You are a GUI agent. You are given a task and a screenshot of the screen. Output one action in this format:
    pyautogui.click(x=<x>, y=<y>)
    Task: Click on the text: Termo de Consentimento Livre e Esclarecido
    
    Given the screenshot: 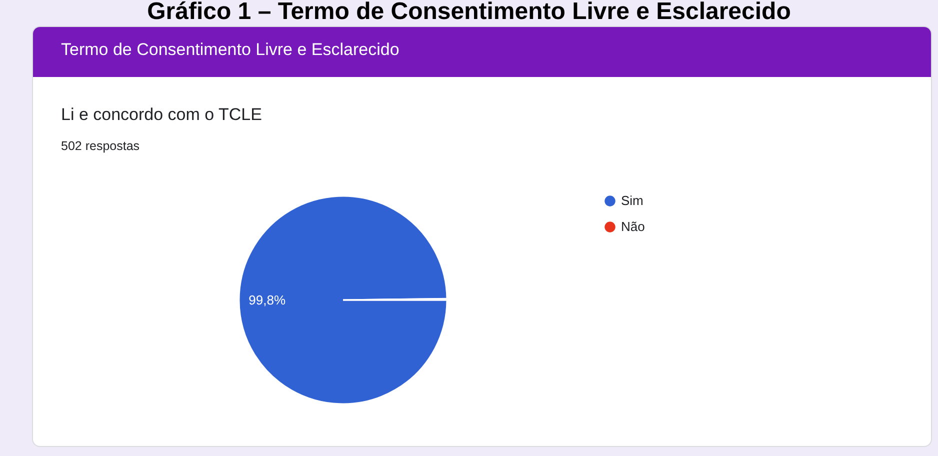 What is the action you would take?
    pyautogui.click(x=482, y=52)
    